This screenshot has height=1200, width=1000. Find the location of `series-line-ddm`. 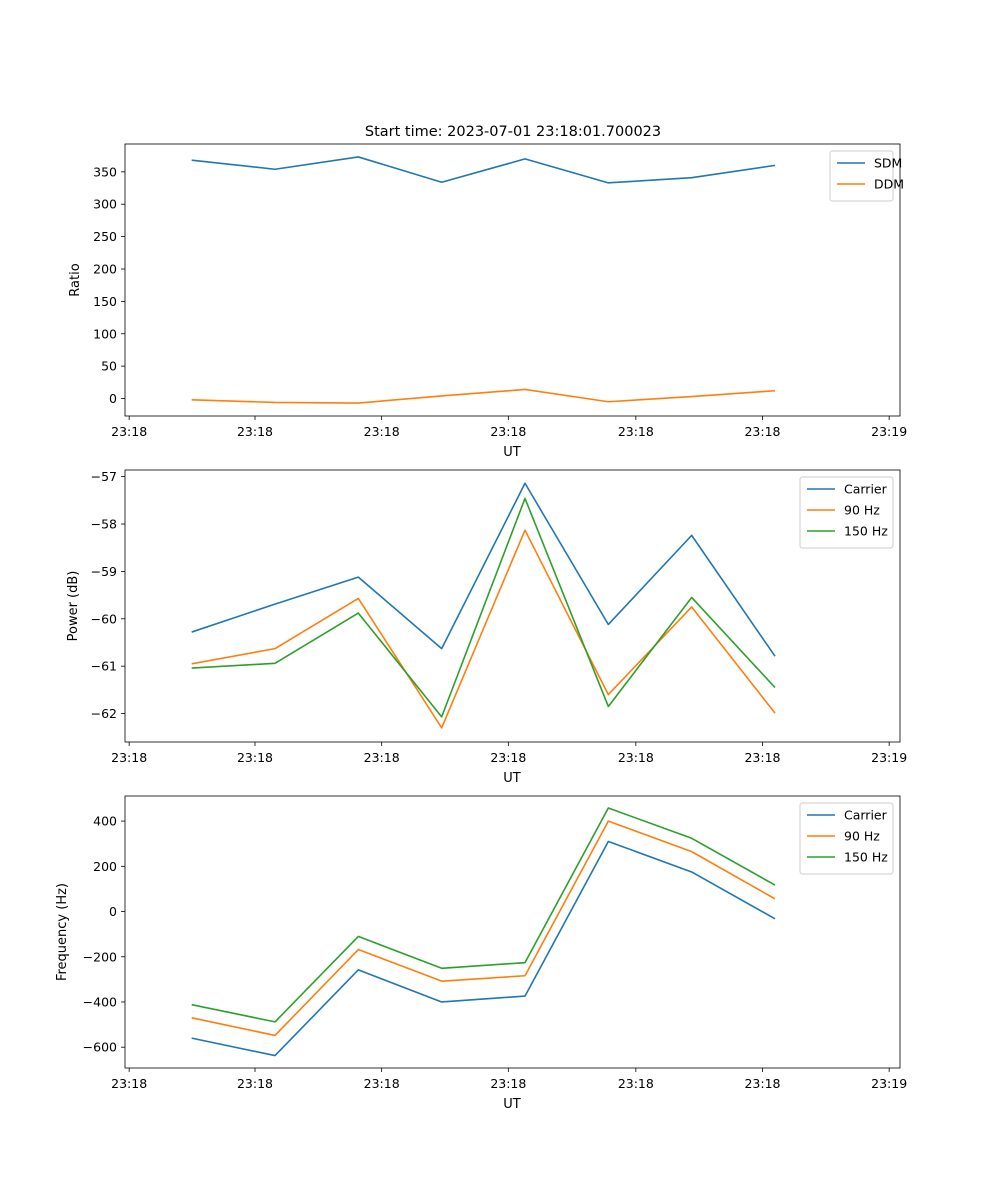

series-line-ddm is located at coordinates (483, 396).